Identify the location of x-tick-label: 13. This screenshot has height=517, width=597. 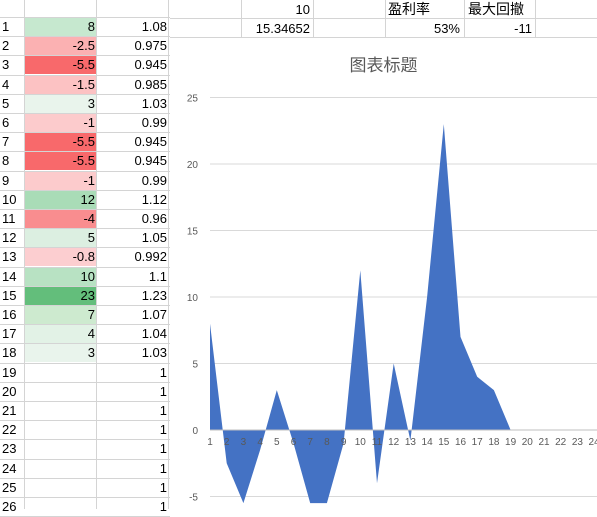
(411, 442).